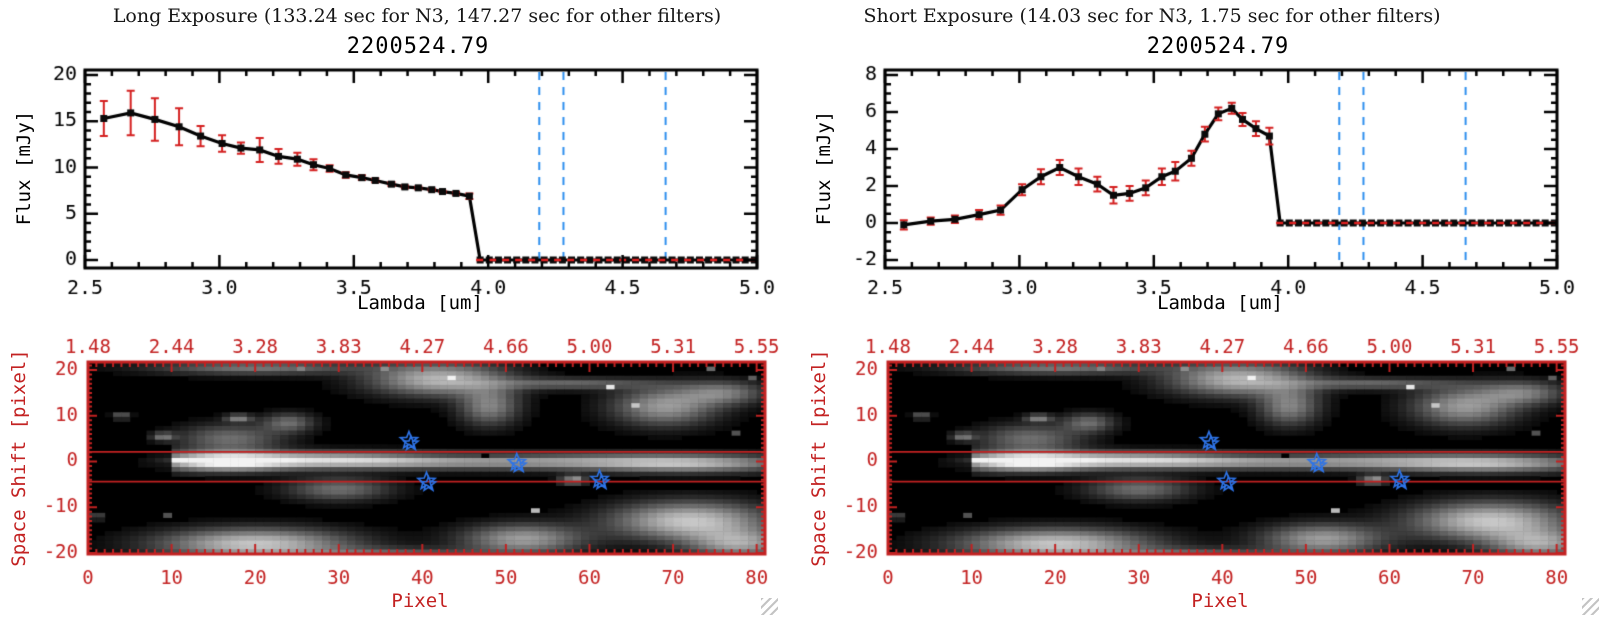 Image resolution: width=1600 pixels, height=630 pixels. What do you see at coordinates (1218, 46) in the screenshot?
I see `short-spectrum-title: 2200524.79` at bounding box center [1218, 46].